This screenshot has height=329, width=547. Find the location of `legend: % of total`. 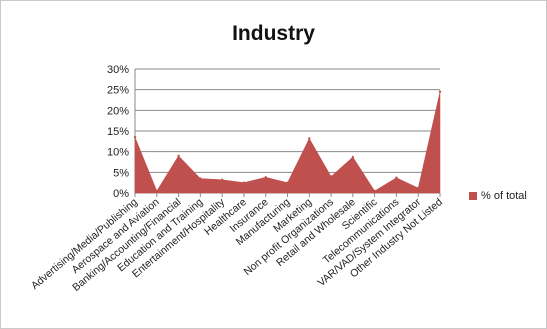

legend: % of total is located at coordinates (498, 196).